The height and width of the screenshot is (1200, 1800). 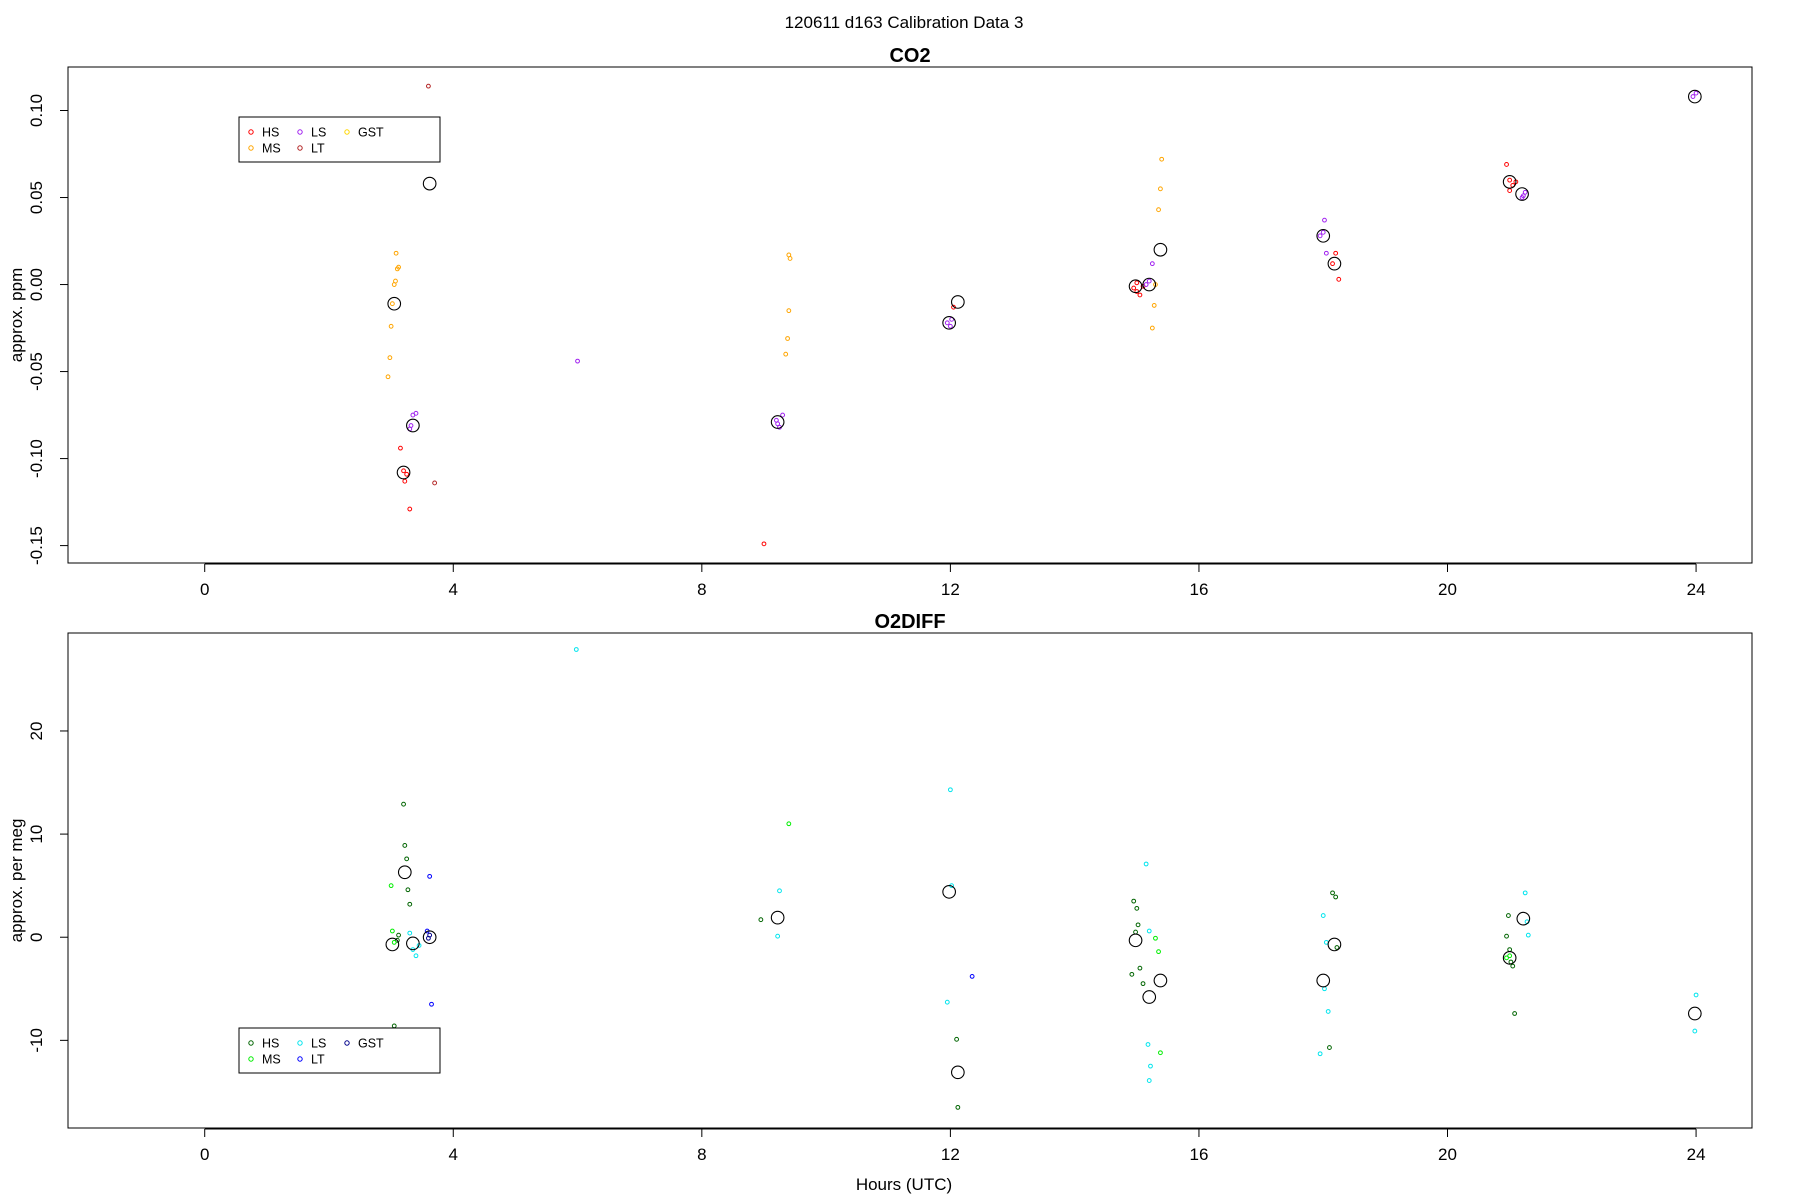 I want to click on o2diff-y-tick-label: -10, so click(x=36, y=1040).